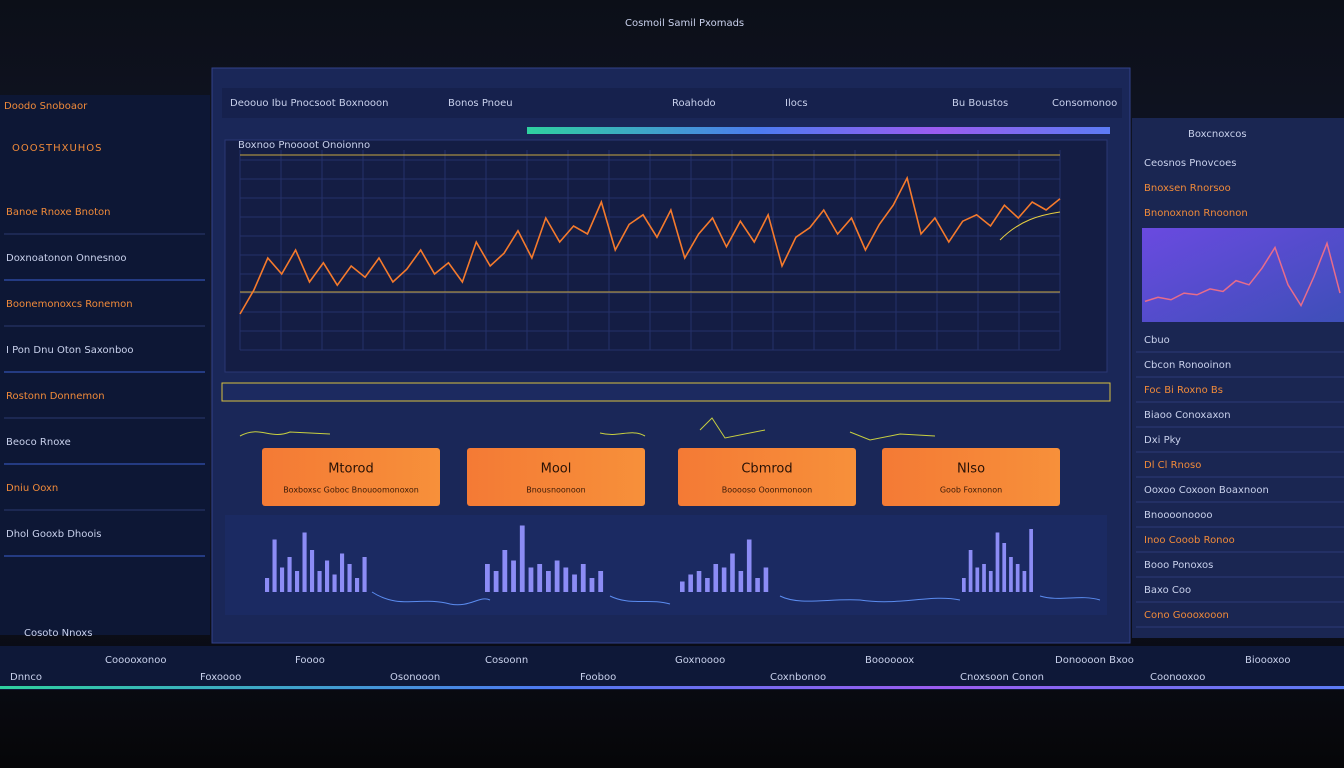 The image size is (1344, 768). What do you see at coordinates (351, 490) in the screenshot?
I see `button-subtitle: Boxboxsc Goboc Bnouoomonoxon` at bounding box center [351, 490].